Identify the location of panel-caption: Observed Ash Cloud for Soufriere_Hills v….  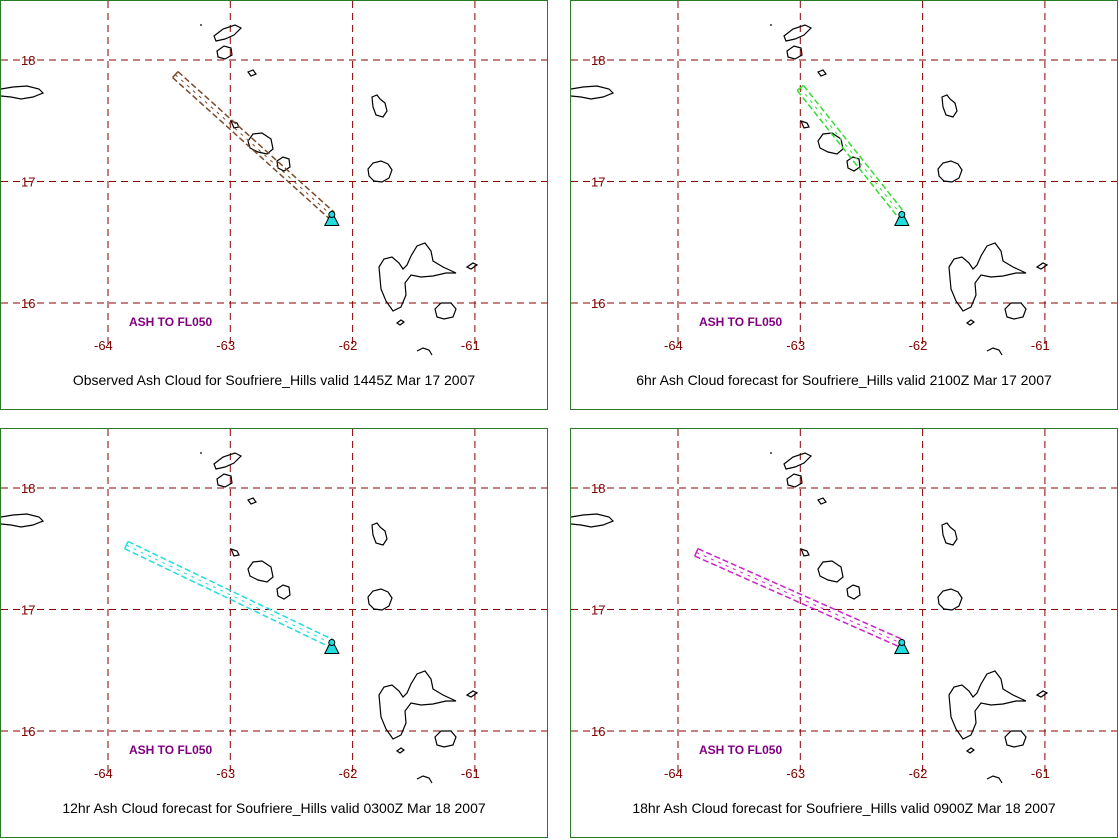
(274, 380).